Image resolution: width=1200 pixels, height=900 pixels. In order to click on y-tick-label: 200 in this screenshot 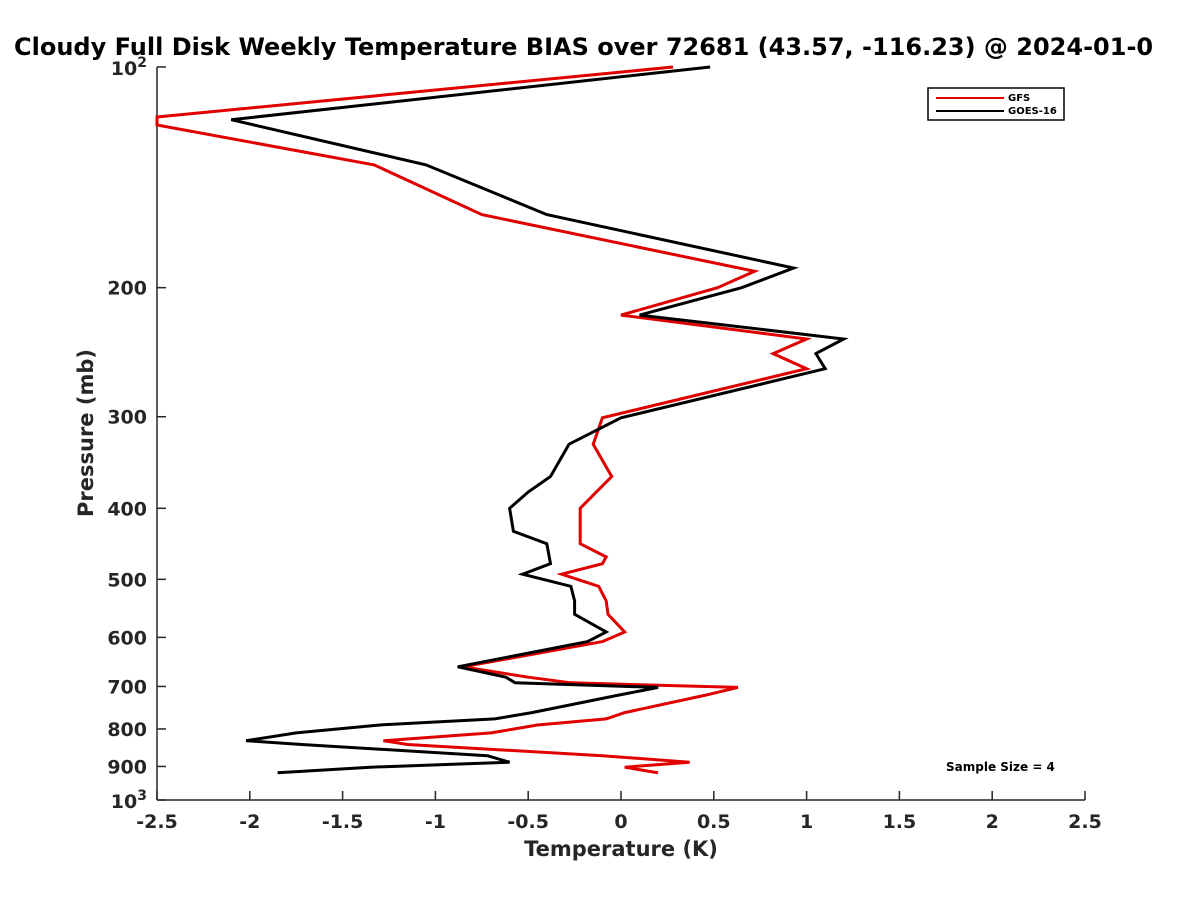, I will do `click(127, 289)`.